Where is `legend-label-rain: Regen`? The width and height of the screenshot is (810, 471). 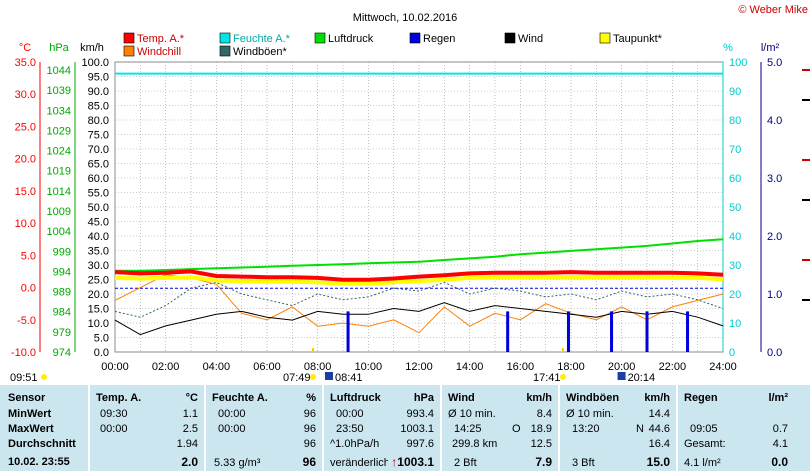
legend-label-rain: Regen is located at coordinates (439, 39).